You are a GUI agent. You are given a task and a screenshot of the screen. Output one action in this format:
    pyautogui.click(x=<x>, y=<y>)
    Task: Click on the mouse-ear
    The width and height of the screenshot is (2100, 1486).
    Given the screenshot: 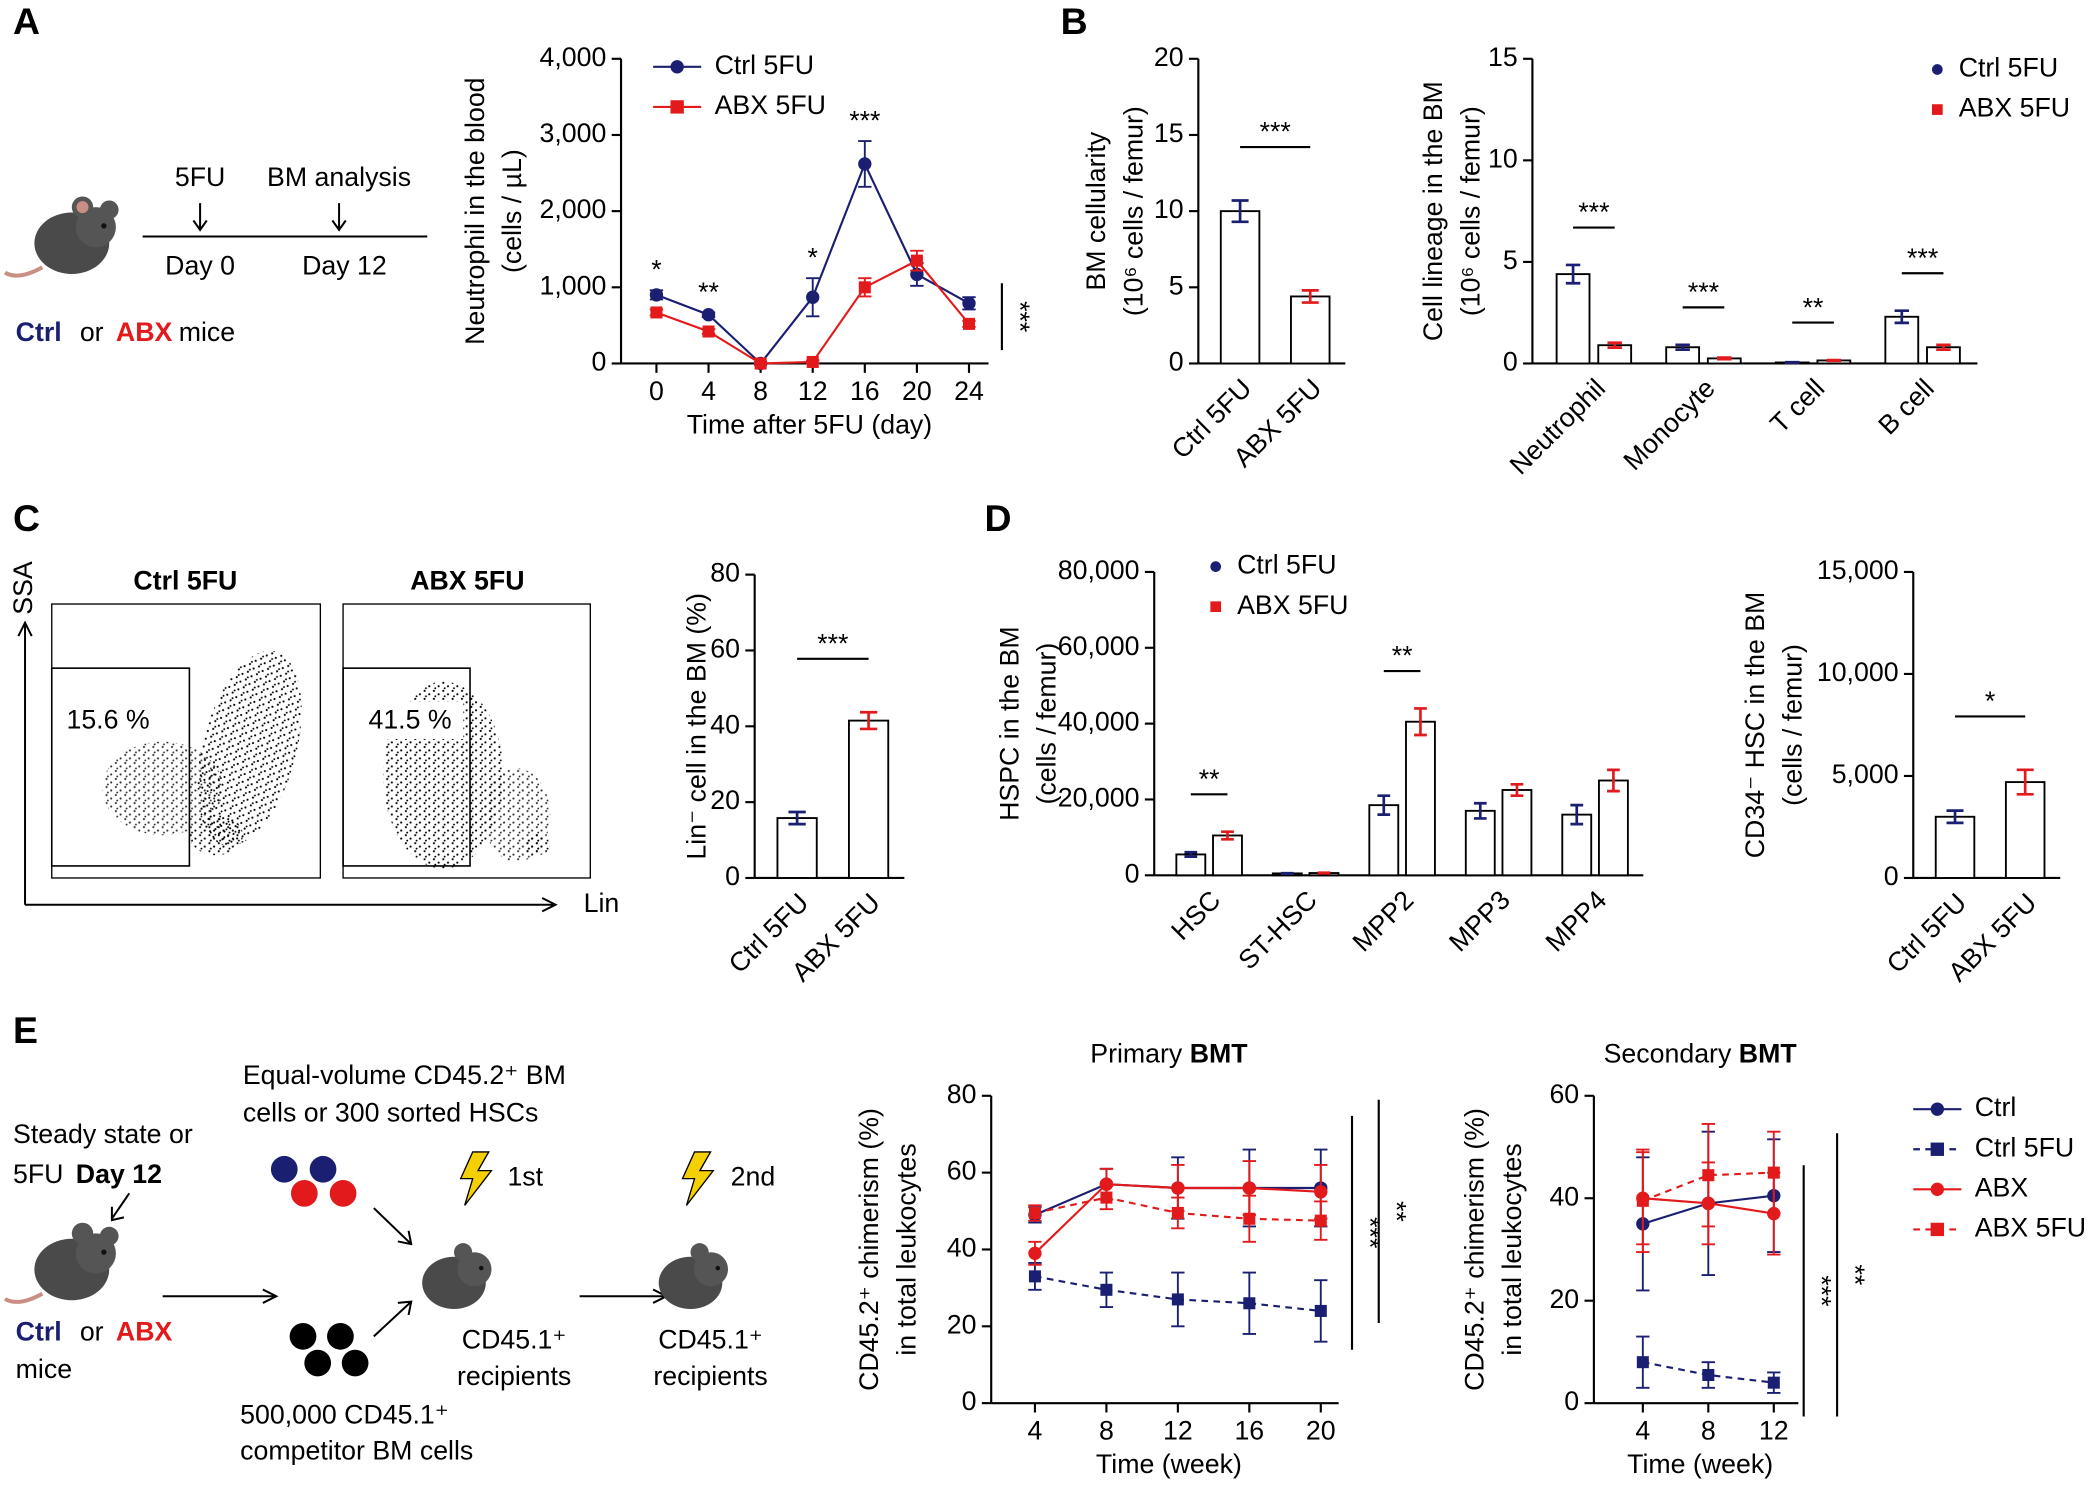 What is the action you would take?
    pyautogui.click(x=109, y=210)
    